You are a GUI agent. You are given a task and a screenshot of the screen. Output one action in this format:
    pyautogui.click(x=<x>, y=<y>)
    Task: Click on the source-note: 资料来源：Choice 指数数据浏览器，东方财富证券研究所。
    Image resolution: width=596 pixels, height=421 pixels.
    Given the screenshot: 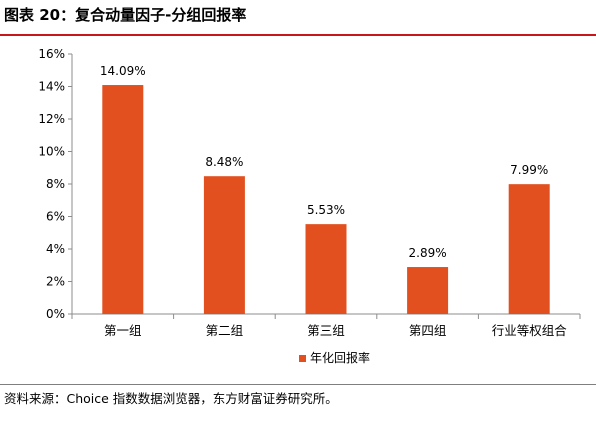 What is the action you would take?
    pyautogui.click(x=171, y=398)
    